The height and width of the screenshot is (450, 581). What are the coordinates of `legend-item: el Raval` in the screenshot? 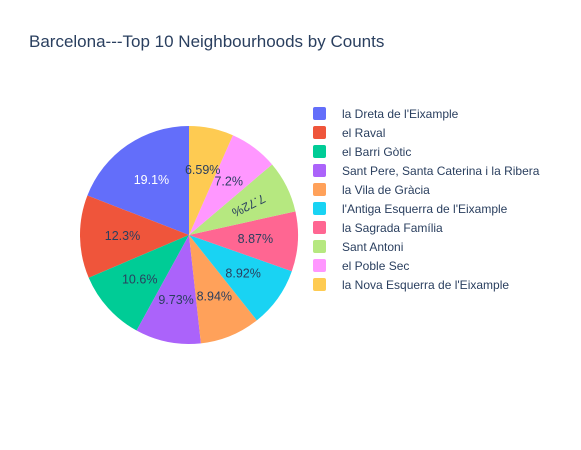 It's located at (426, 132).